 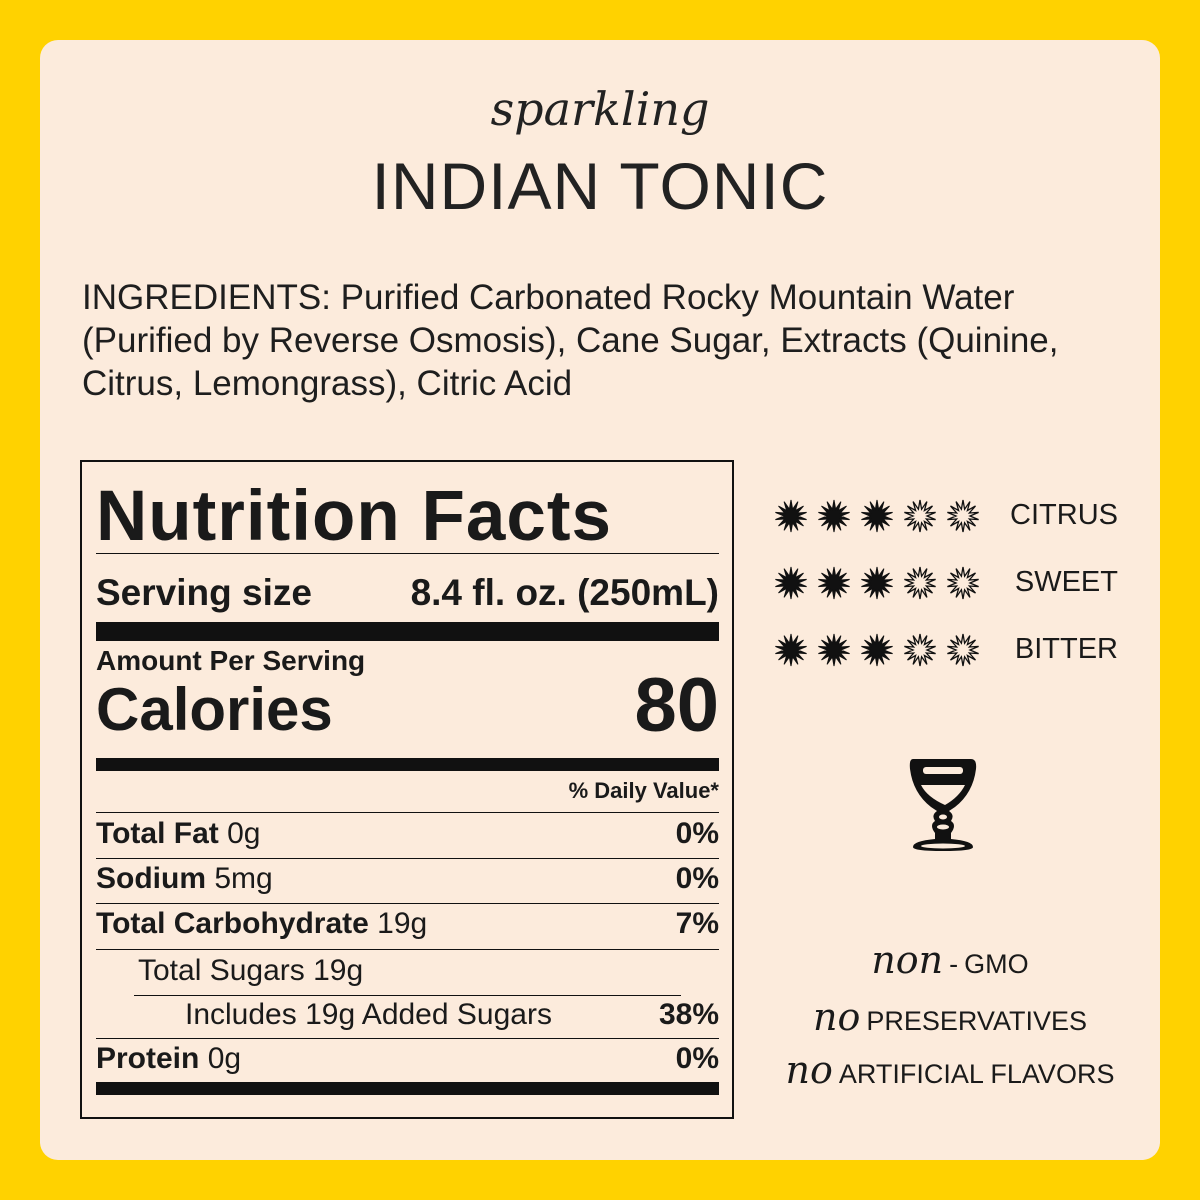 I want to click on serving-label: Serving size, so click(x=204, y=592).